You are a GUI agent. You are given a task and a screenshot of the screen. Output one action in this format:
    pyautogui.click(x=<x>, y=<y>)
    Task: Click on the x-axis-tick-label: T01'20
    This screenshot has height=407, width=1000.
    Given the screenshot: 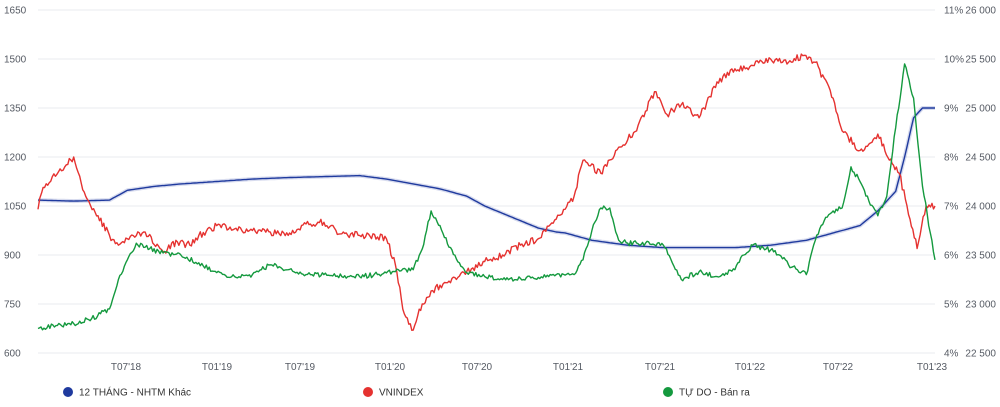 What is the action you would take?
    pyautogui.click(x=390, y=367)
    